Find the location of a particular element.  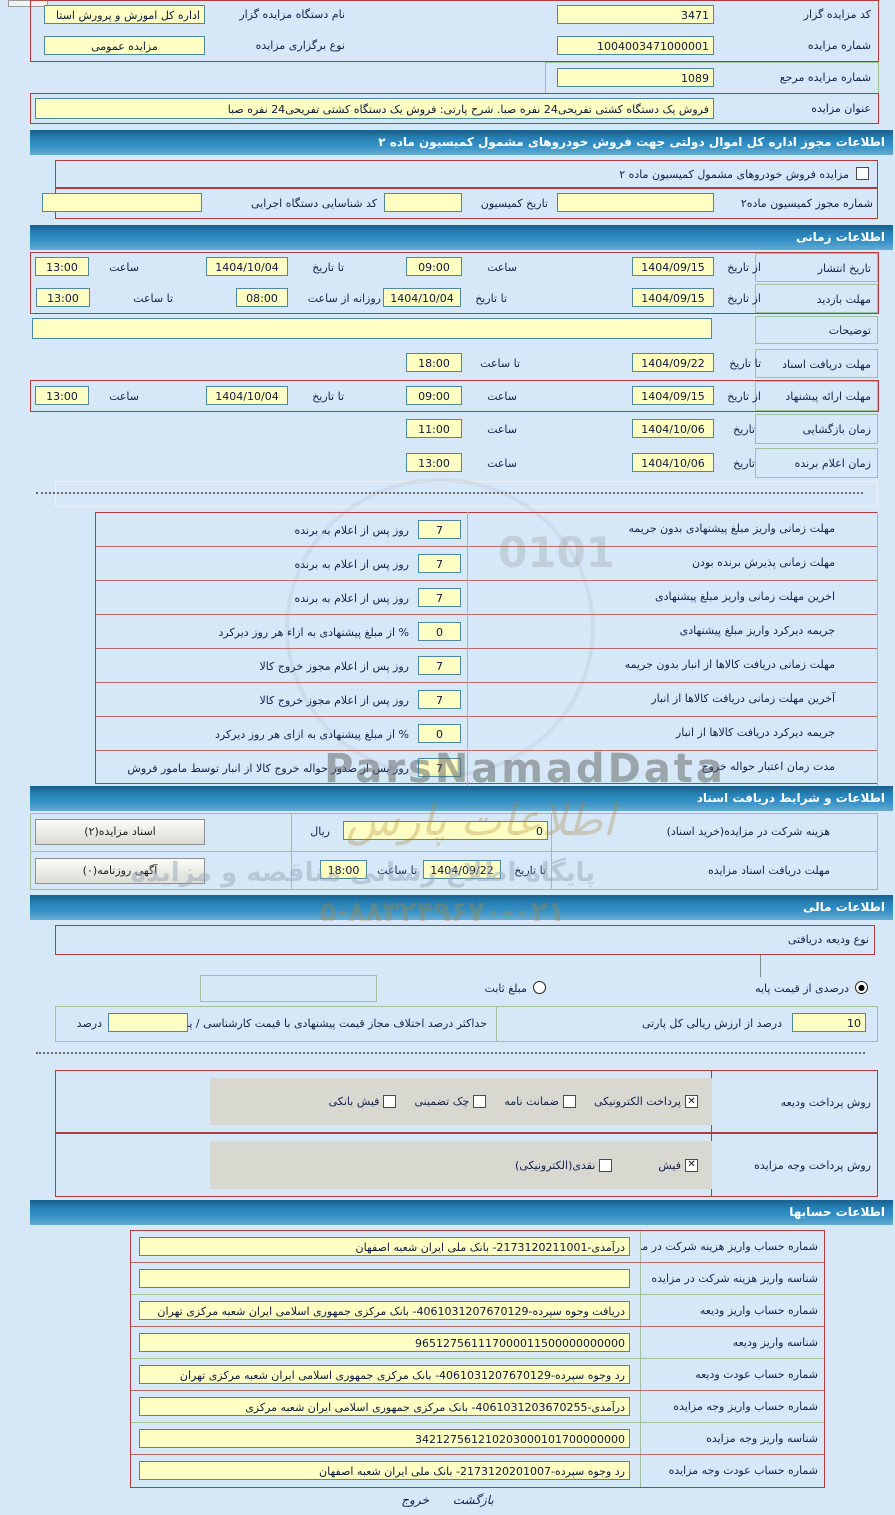

ref-no-input: 1089 is located at coordinates (635, 77).